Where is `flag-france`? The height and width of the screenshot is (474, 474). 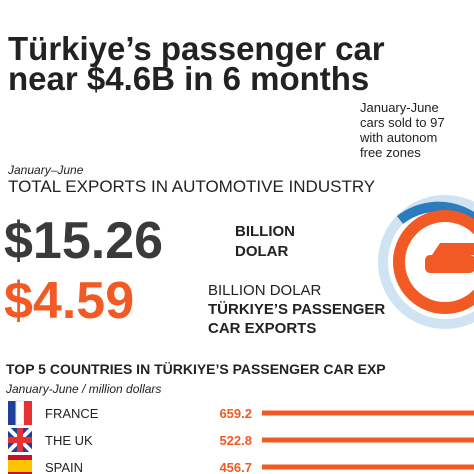 flag-france is located at coordinates (20, 413).